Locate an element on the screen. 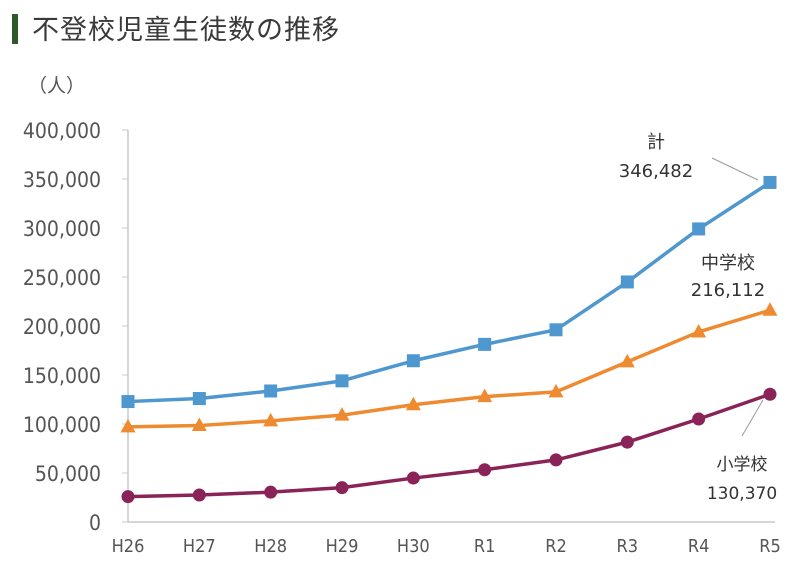  annotation-junior-high-label: 中学校 is located at coordinates (728, 263).